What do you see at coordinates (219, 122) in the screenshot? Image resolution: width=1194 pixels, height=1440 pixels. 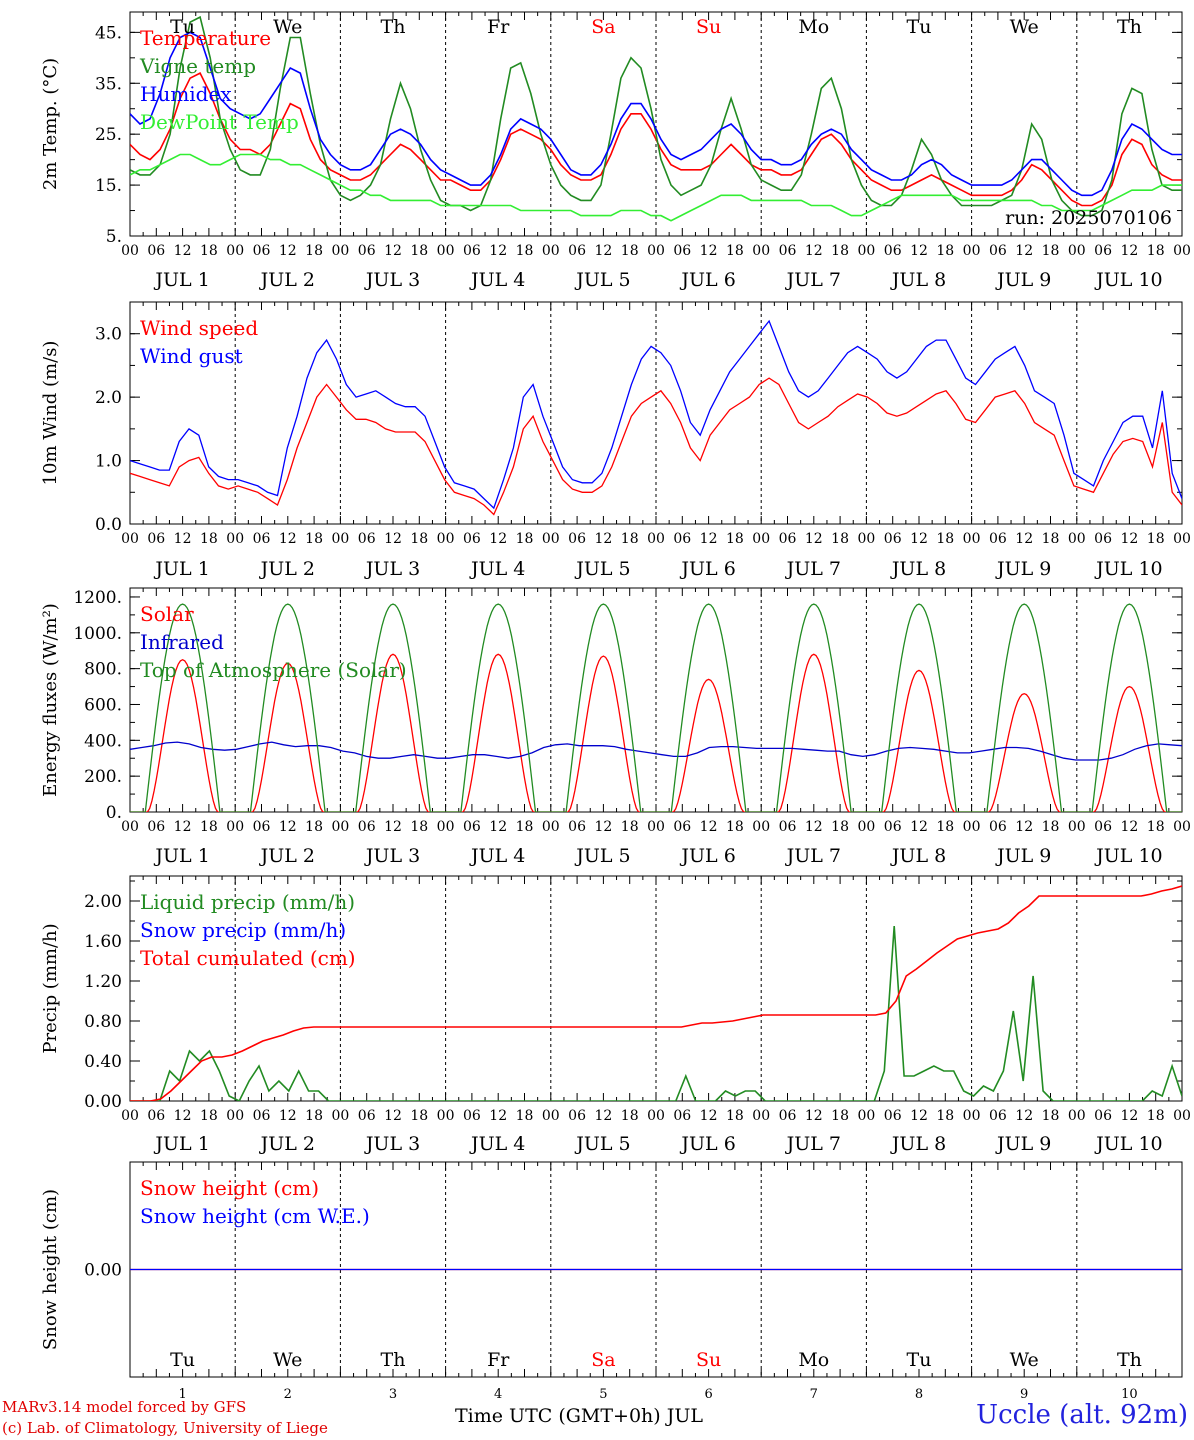 I see `legend-entry: DewPoint Temp` at bounding box center [219, 122].